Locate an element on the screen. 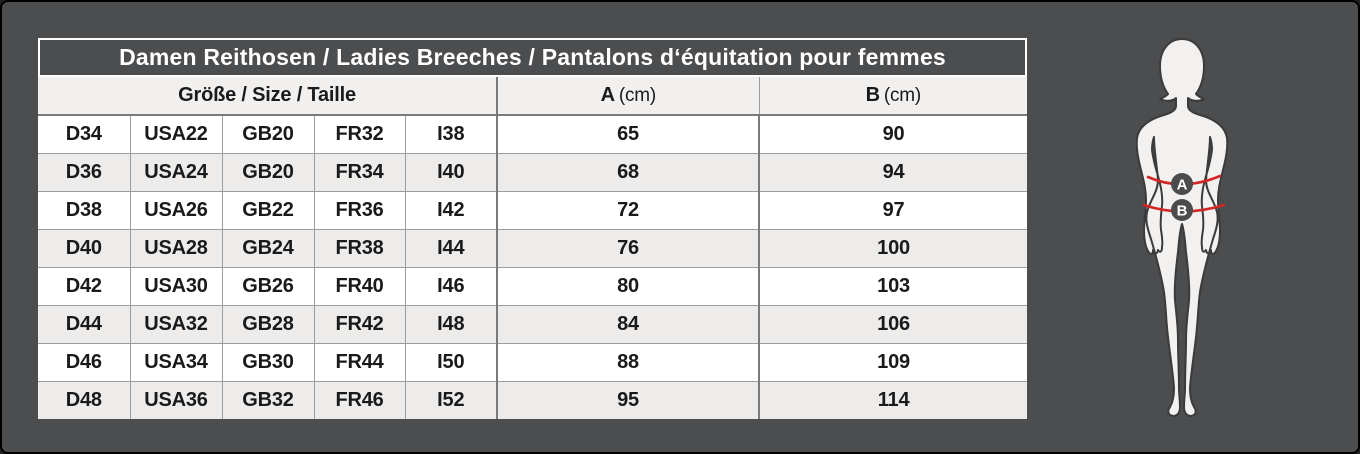 The image size is (1360, 454). cell-size-gb: GB32 is located at coordinates (268, 400).